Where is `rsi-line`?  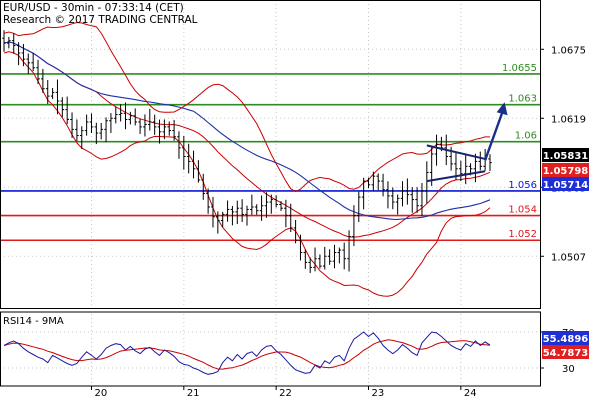 rsi-line is located at coordinates (247, 353).